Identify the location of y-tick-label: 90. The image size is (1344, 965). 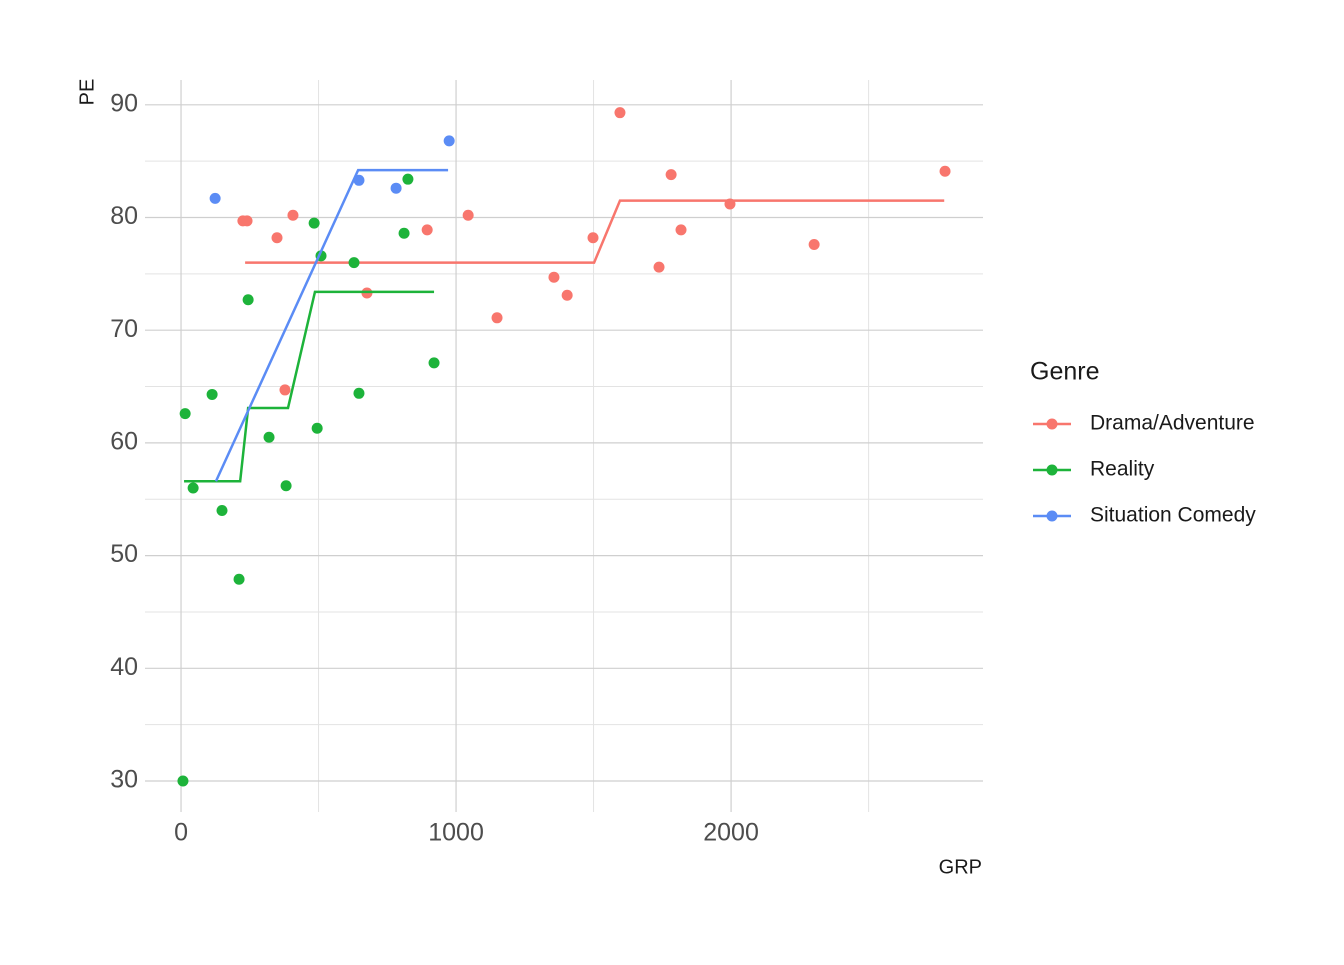
(124, 103).